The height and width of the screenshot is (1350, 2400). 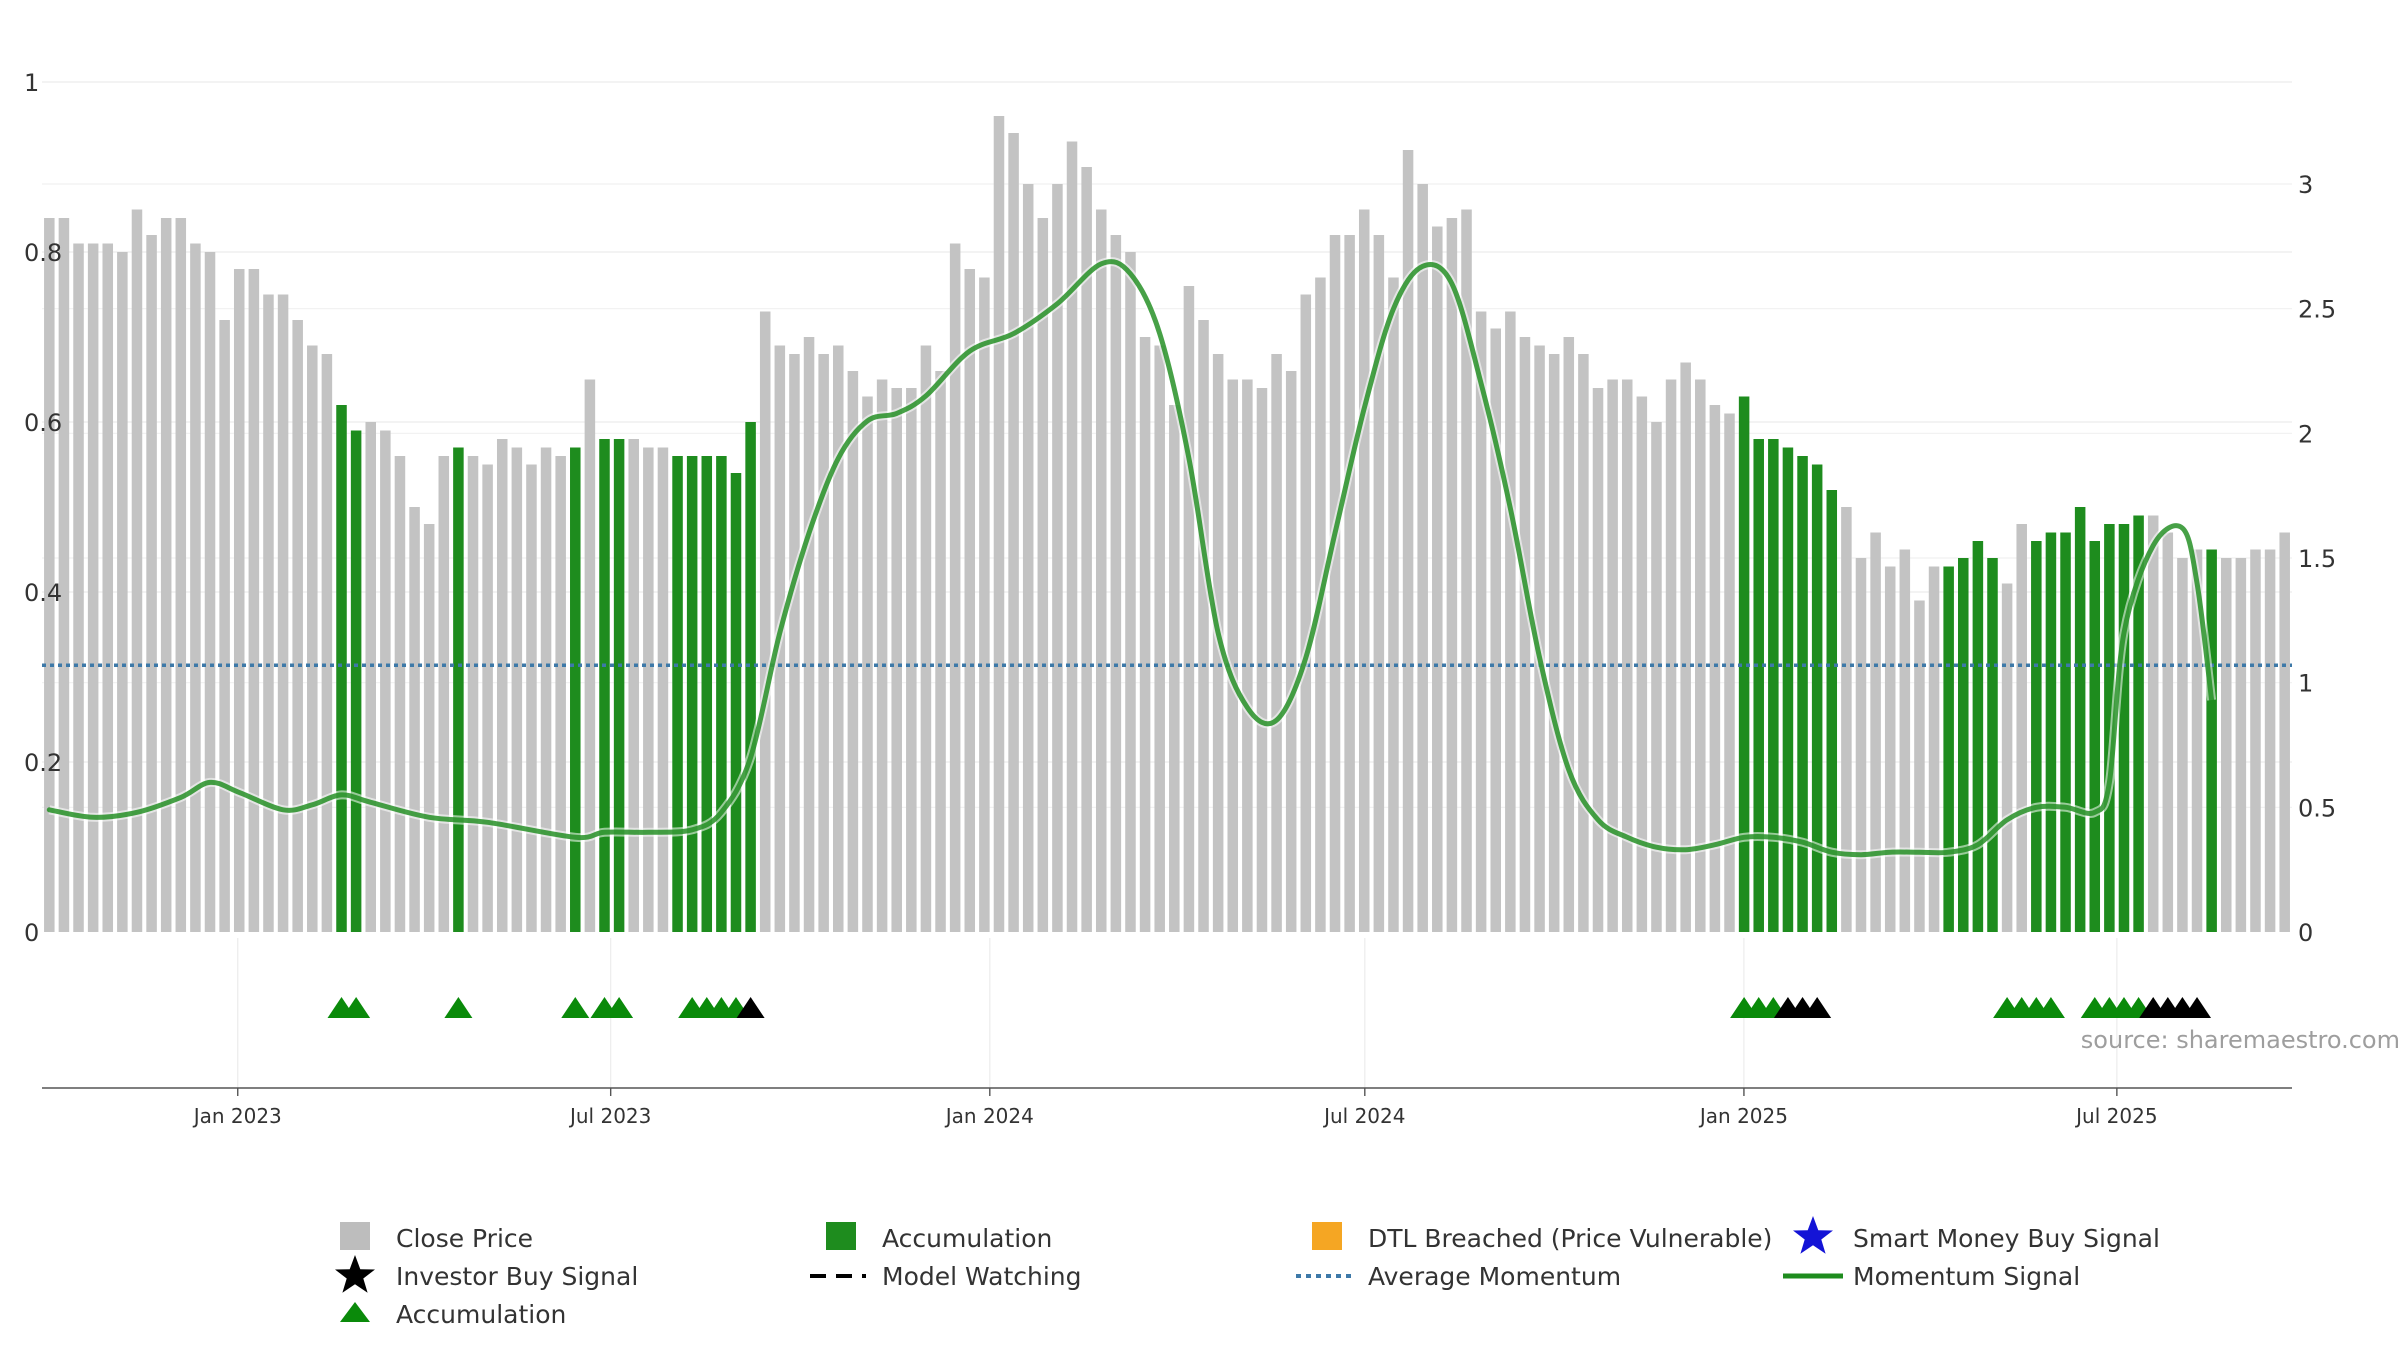 I want to click on right-tick-label-3: 1.5, so click(x=2317, y=559).